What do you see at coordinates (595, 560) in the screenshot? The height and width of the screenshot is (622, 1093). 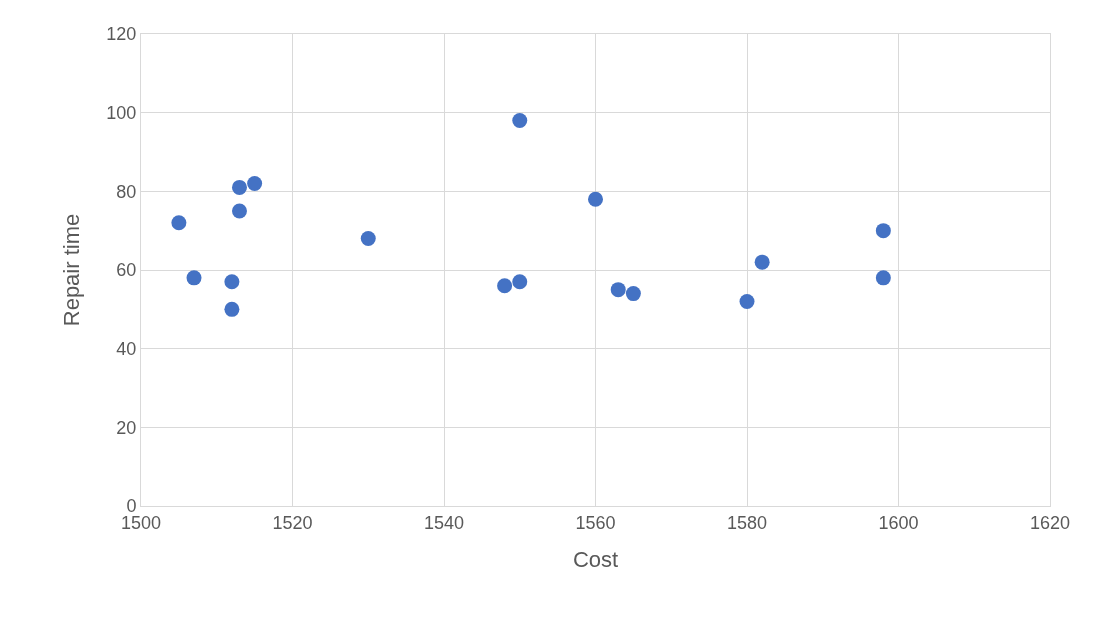 I see `x-axis-title: Cost` at bounding box center [595, 560].